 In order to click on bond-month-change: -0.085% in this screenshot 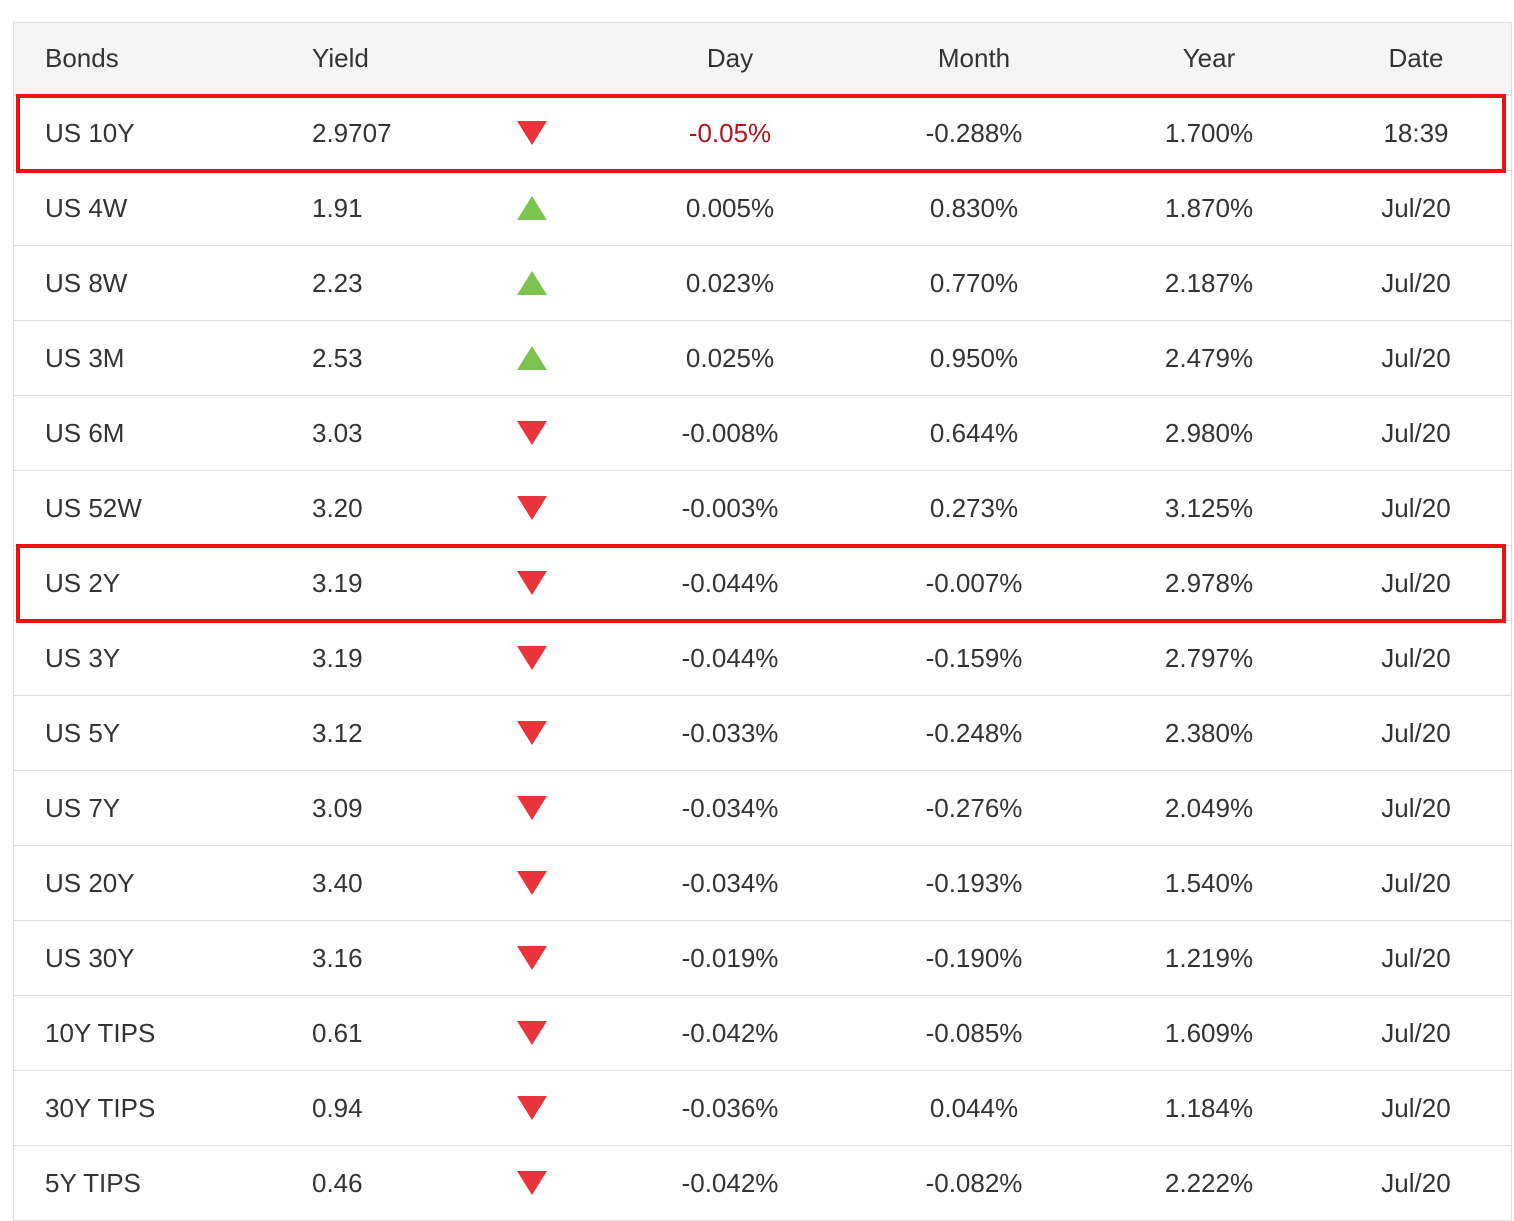, I will do `click(974, 1032)`.